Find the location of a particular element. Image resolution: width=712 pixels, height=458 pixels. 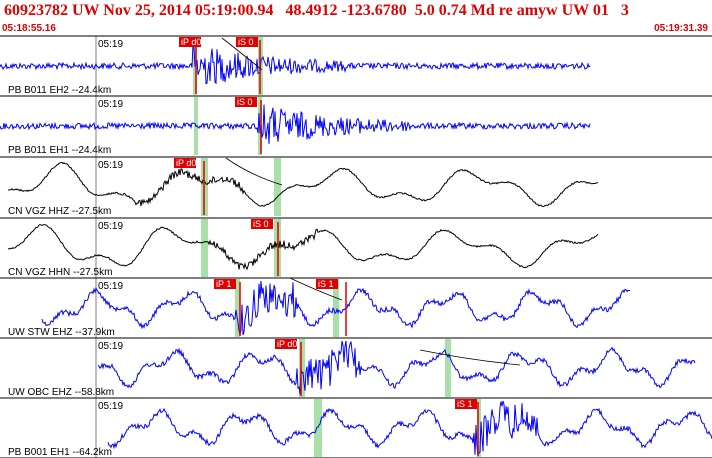

channel-label: PB B011 EH1 --24.4km is located at coordinates (59, 150).